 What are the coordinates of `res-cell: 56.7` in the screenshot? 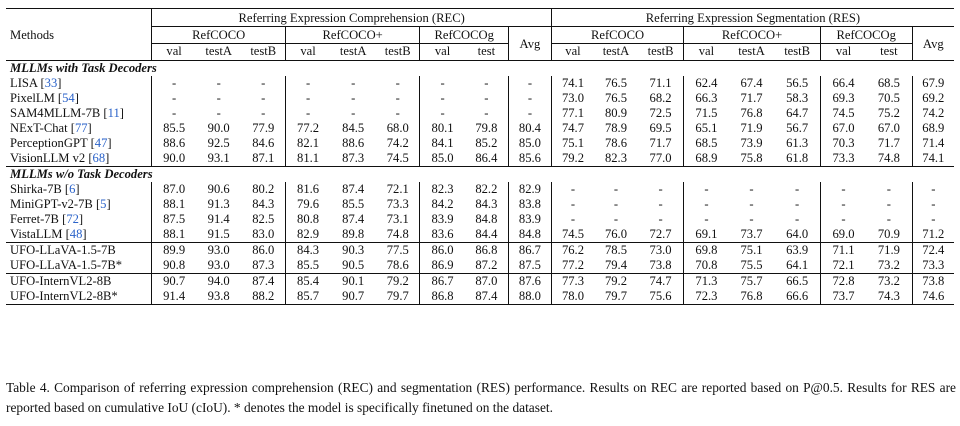 It's located at (797, 128).